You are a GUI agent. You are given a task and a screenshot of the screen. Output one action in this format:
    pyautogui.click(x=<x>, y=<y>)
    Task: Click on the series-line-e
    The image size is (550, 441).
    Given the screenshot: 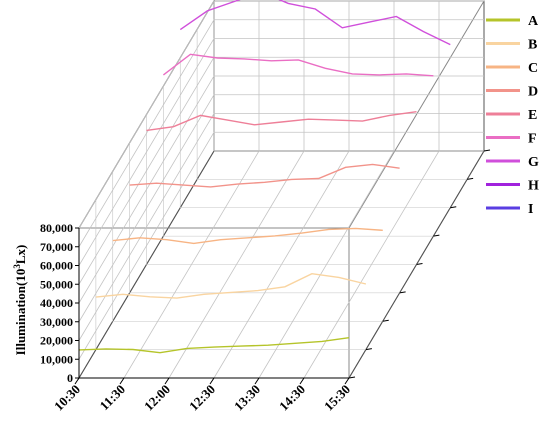 What is the action you would take?
    pyautogui.click(x=281, y=121)
    